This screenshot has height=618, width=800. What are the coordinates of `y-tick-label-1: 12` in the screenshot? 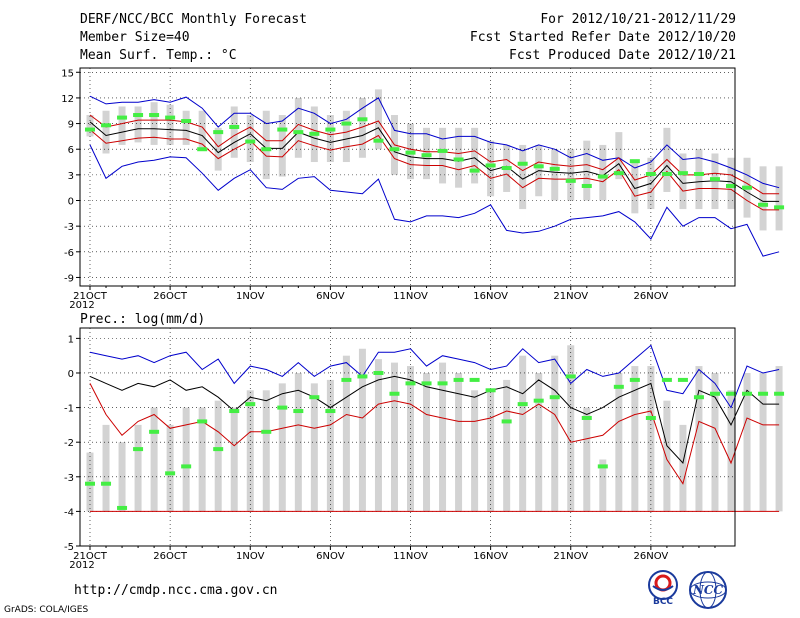 It's located at (67, 99).